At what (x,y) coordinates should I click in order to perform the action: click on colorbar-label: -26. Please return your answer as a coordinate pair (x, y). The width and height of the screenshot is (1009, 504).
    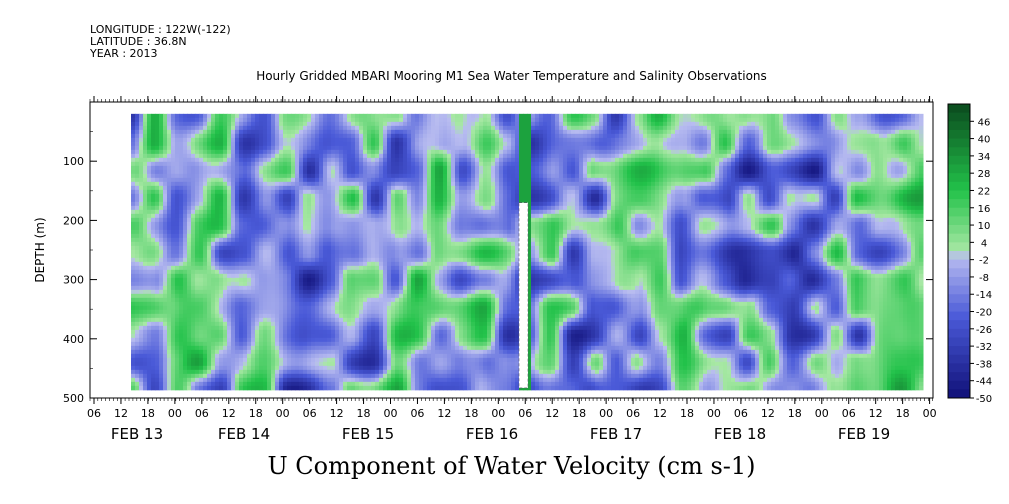
    Looking at the image, I should click on (984, 330).